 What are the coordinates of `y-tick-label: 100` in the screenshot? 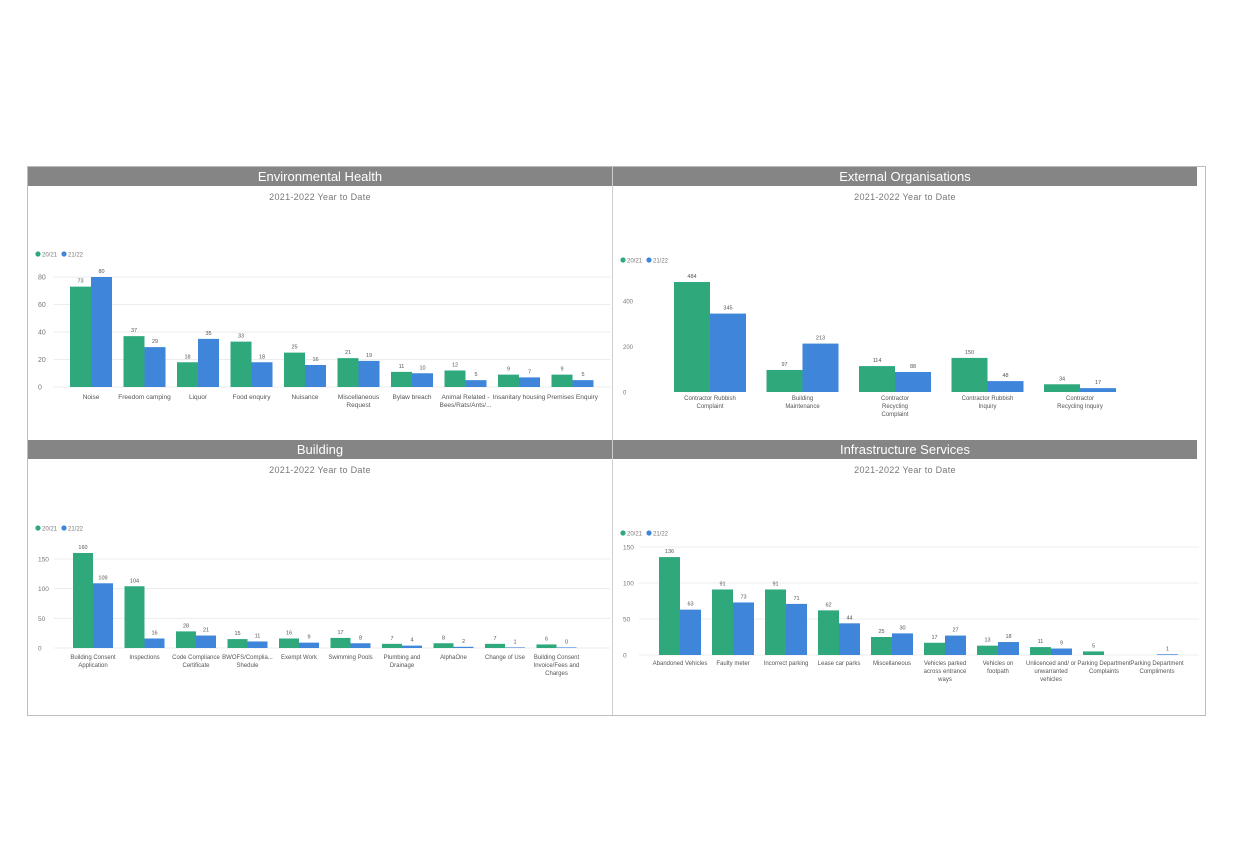 It's located at (43, 589).